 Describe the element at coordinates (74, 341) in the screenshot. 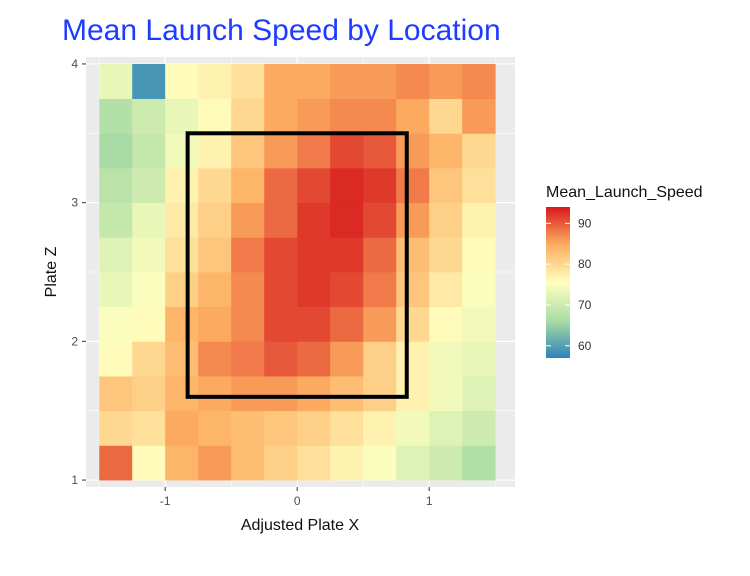

I see `y-tick-label: 2` at that location.